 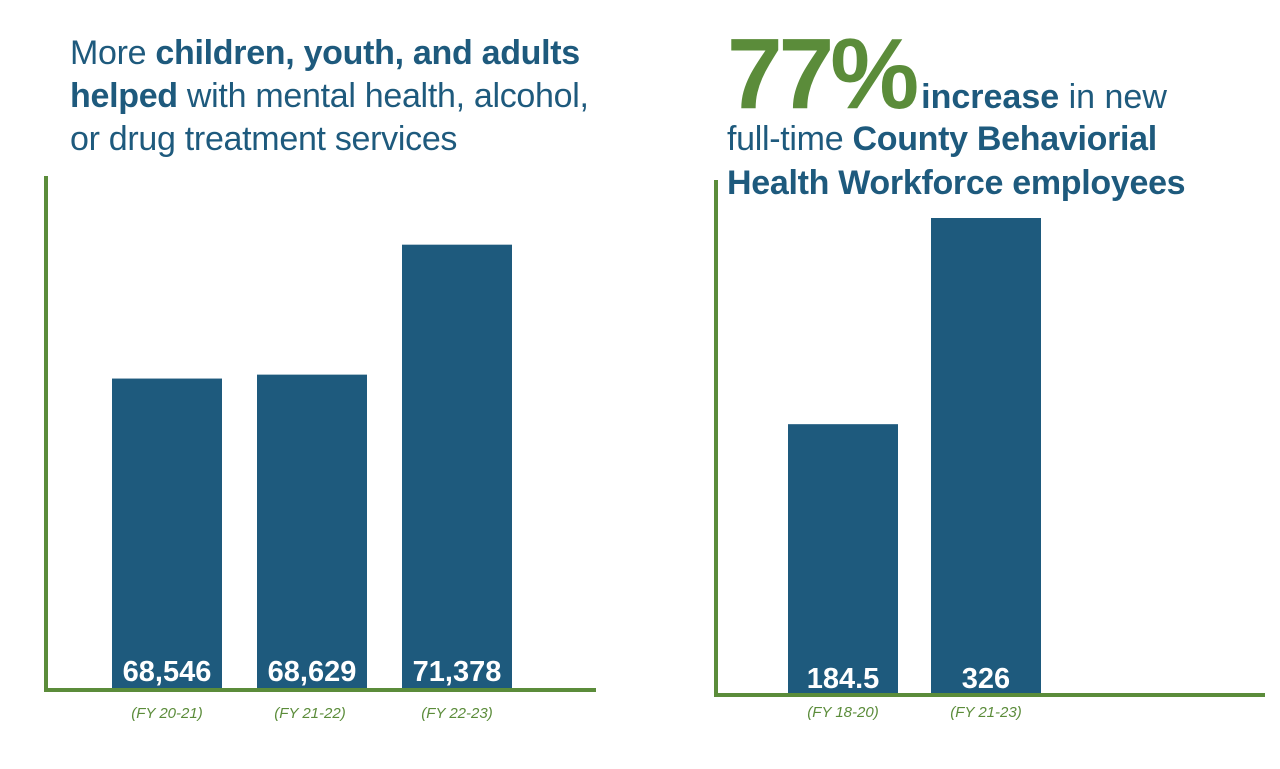 I want to click on big-stat-percent: 77%, so click(x=823, y=74).